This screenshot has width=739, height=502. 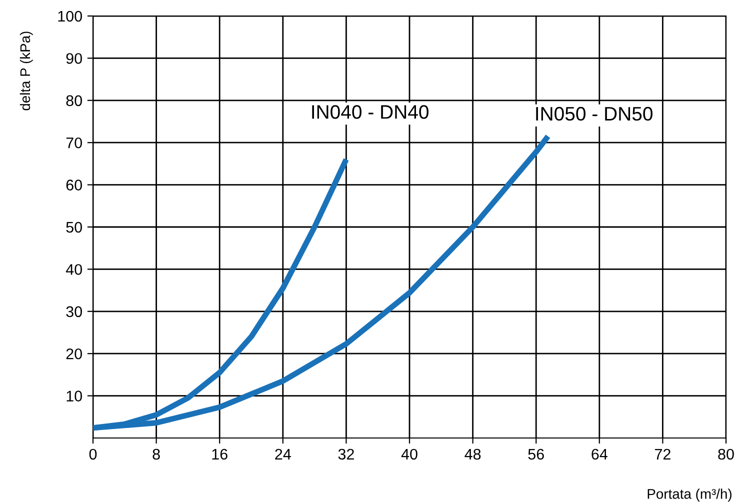 I want to click on x-tick-label: 72, so click(x=662, y=454).